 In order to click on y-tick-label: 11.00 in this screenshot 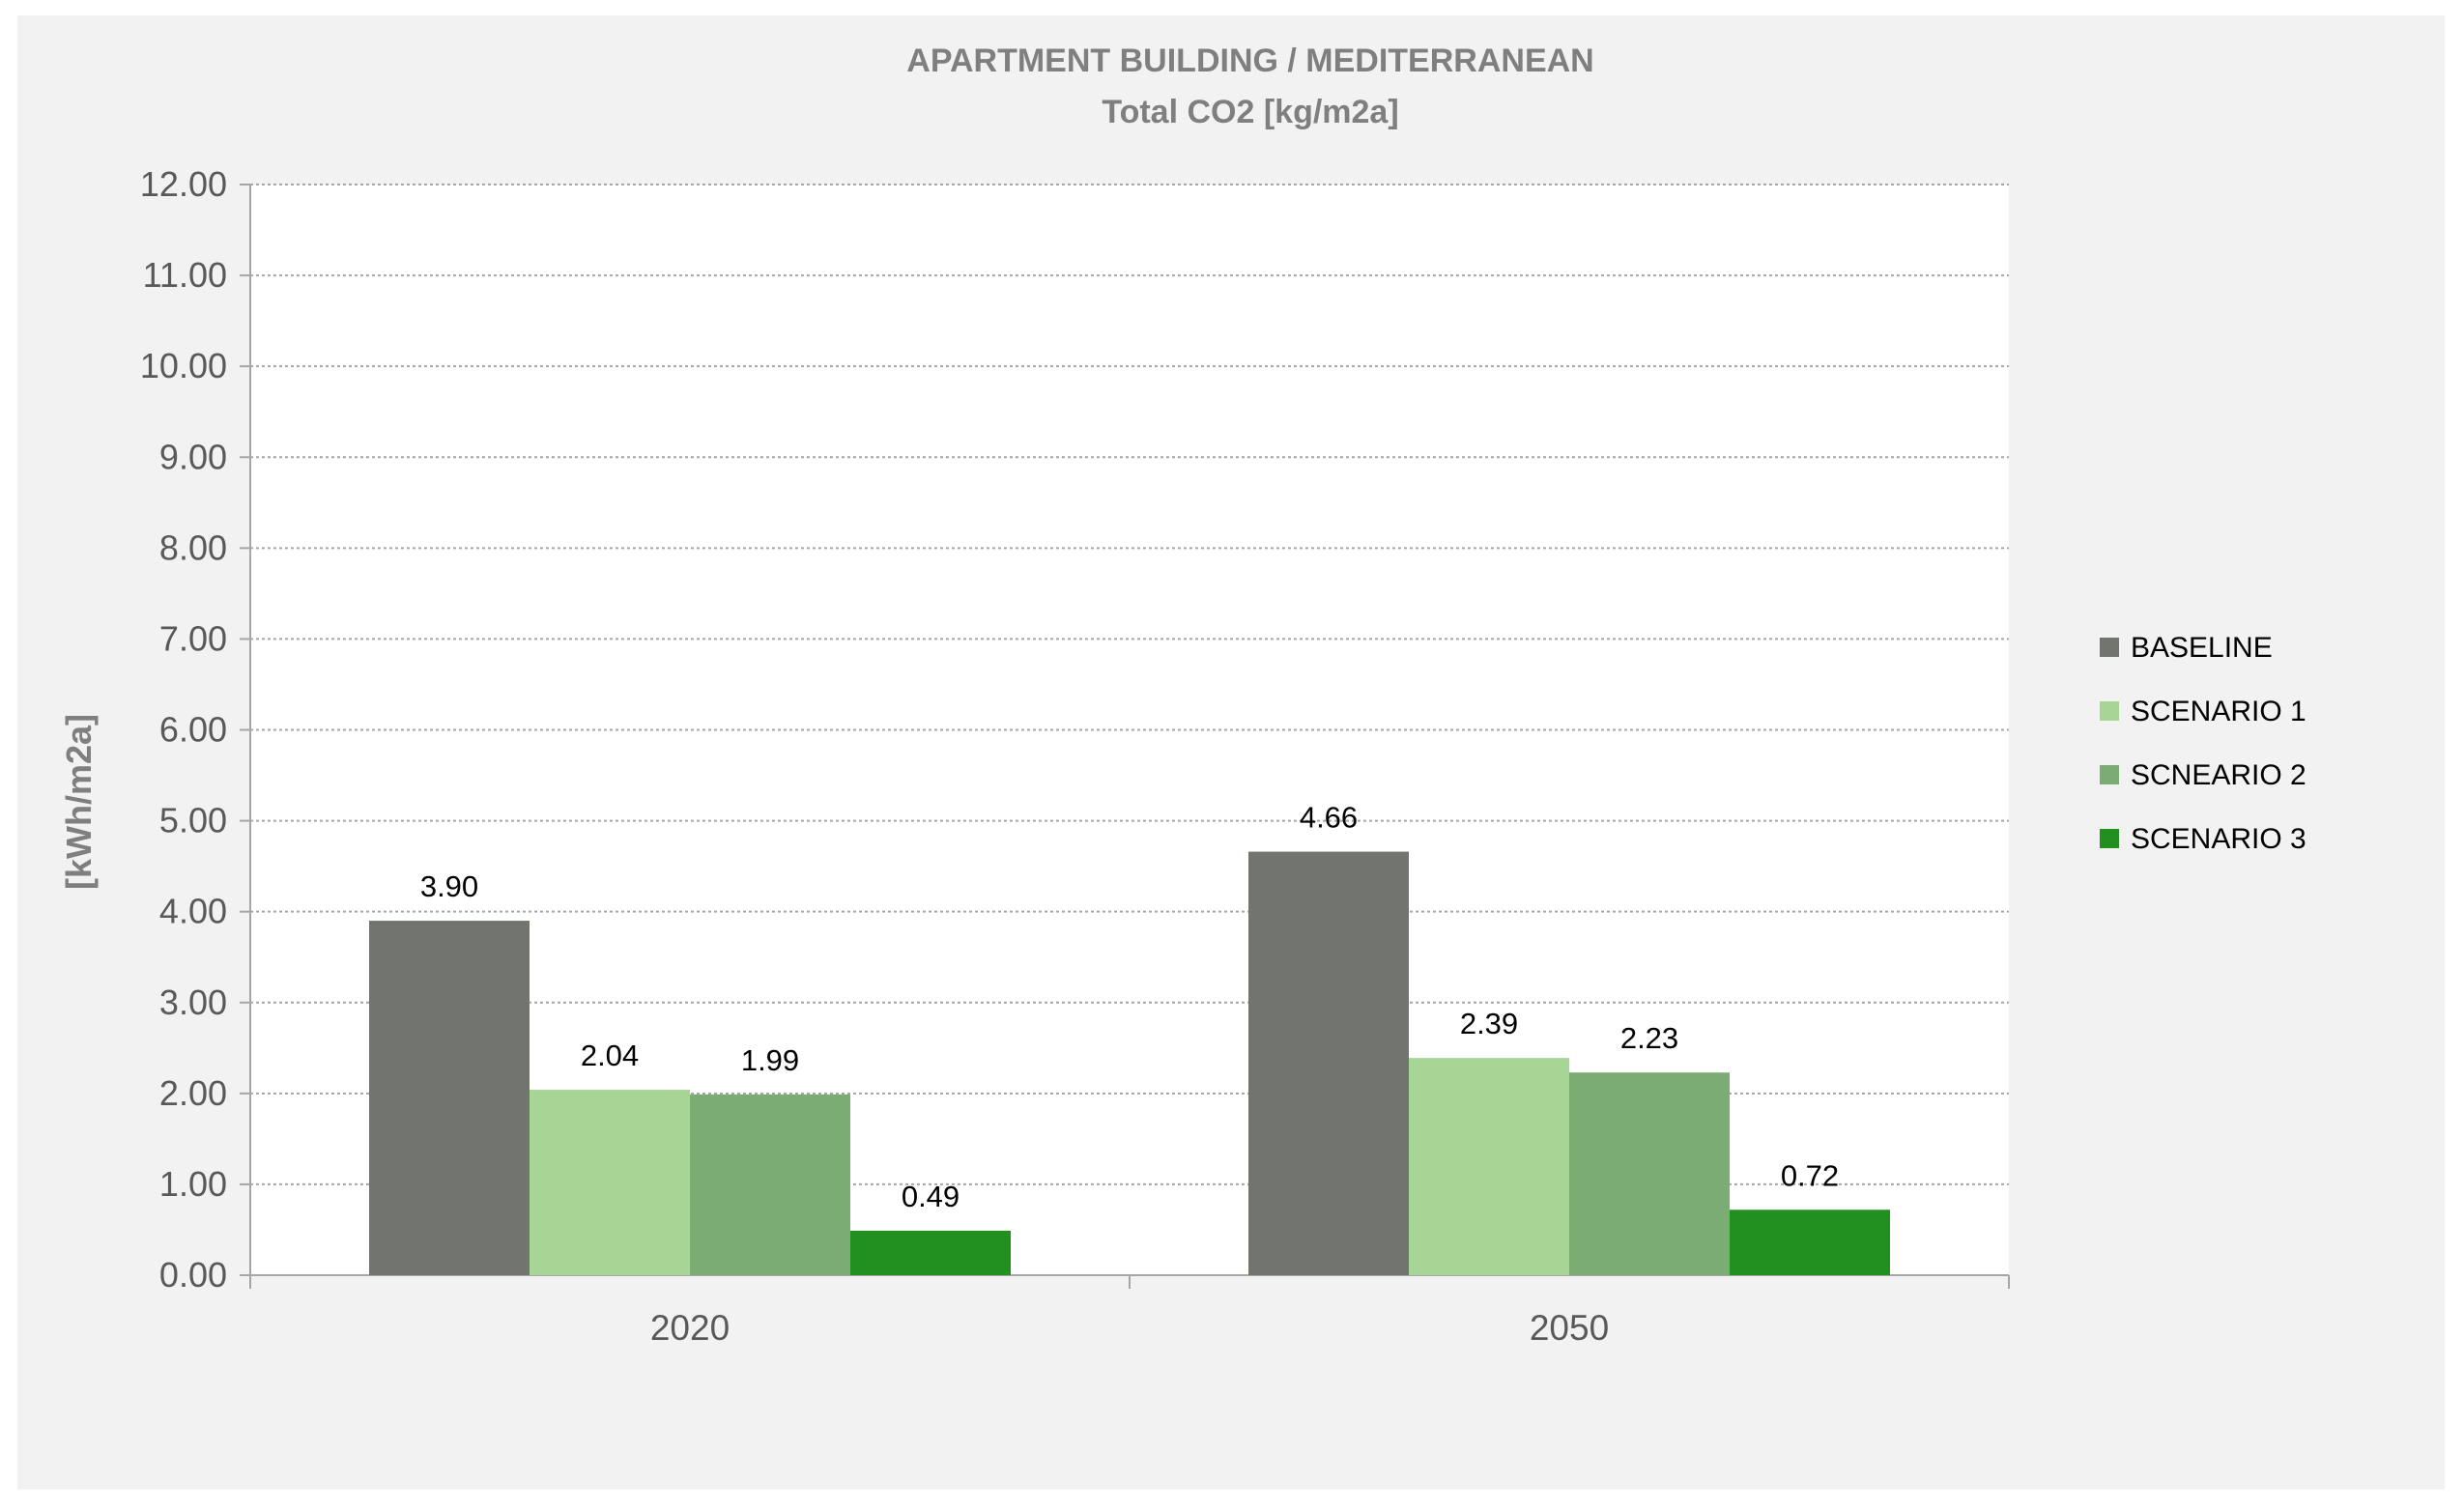, I will do `click(185, 275)`.